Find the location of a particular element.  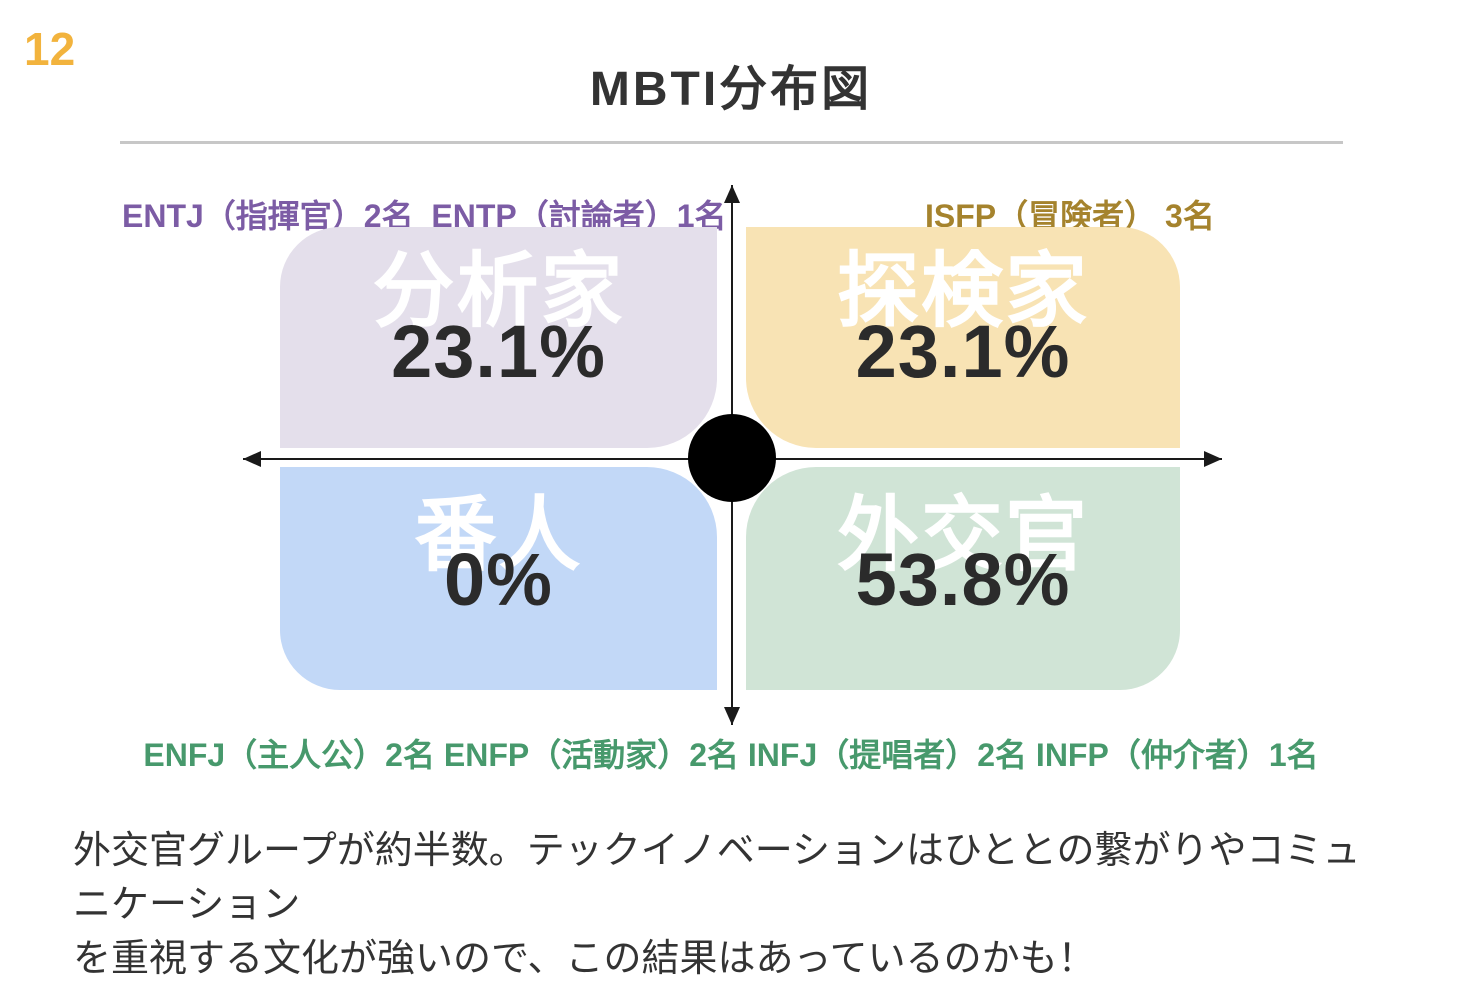

quadrant-diplomats-percent: 53.8% is located at coordinates (963, 579).